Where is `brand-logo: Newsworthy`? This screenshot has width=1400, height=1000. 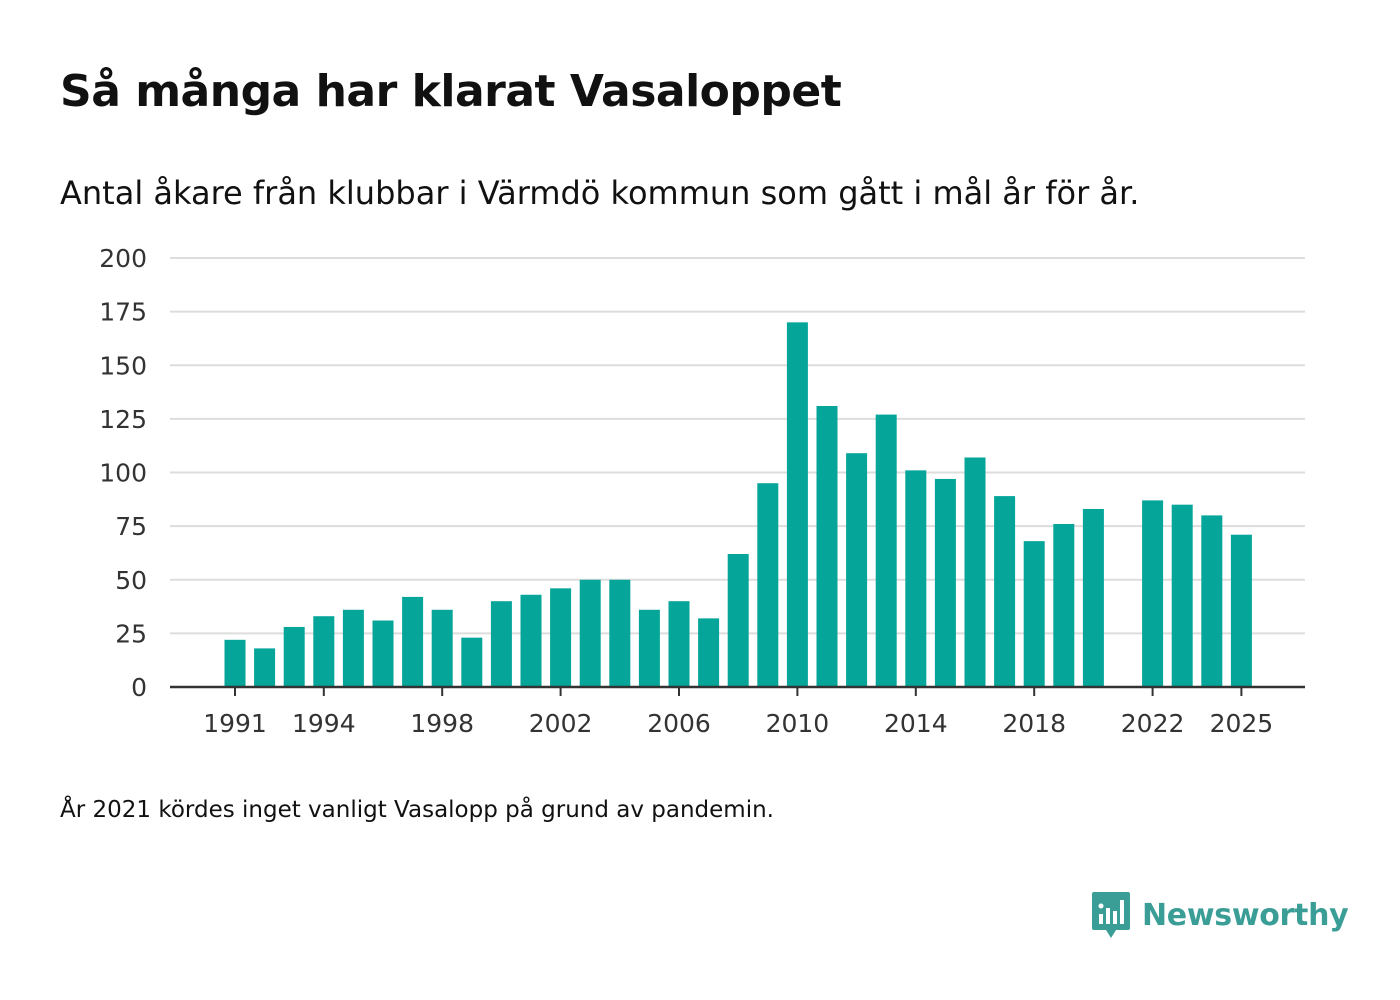 brand-logo: Newsworthy is located at coordinates (1219, 915).